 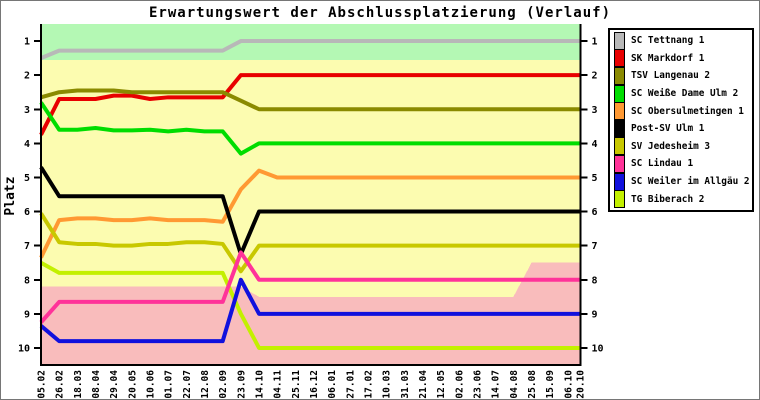 What do you see at coordinates (296, 384) in the screenshot?
I see `x-tick-label: 25.11` at bounding box center [296, 384].